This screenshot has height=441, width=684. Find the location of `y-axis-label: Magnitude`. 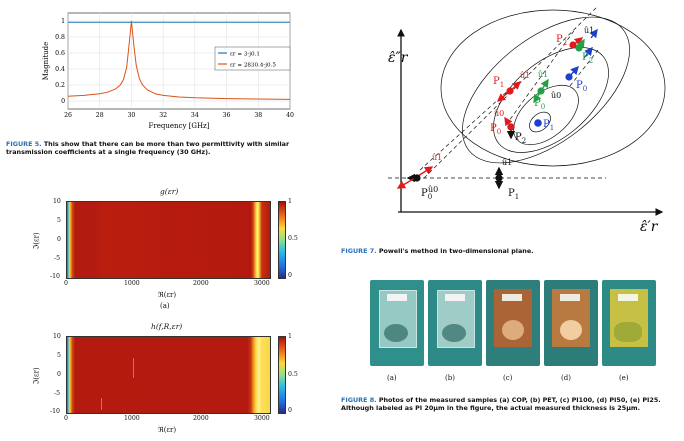

y-axis-label: Magnitude is located at coordinates (46, 61).